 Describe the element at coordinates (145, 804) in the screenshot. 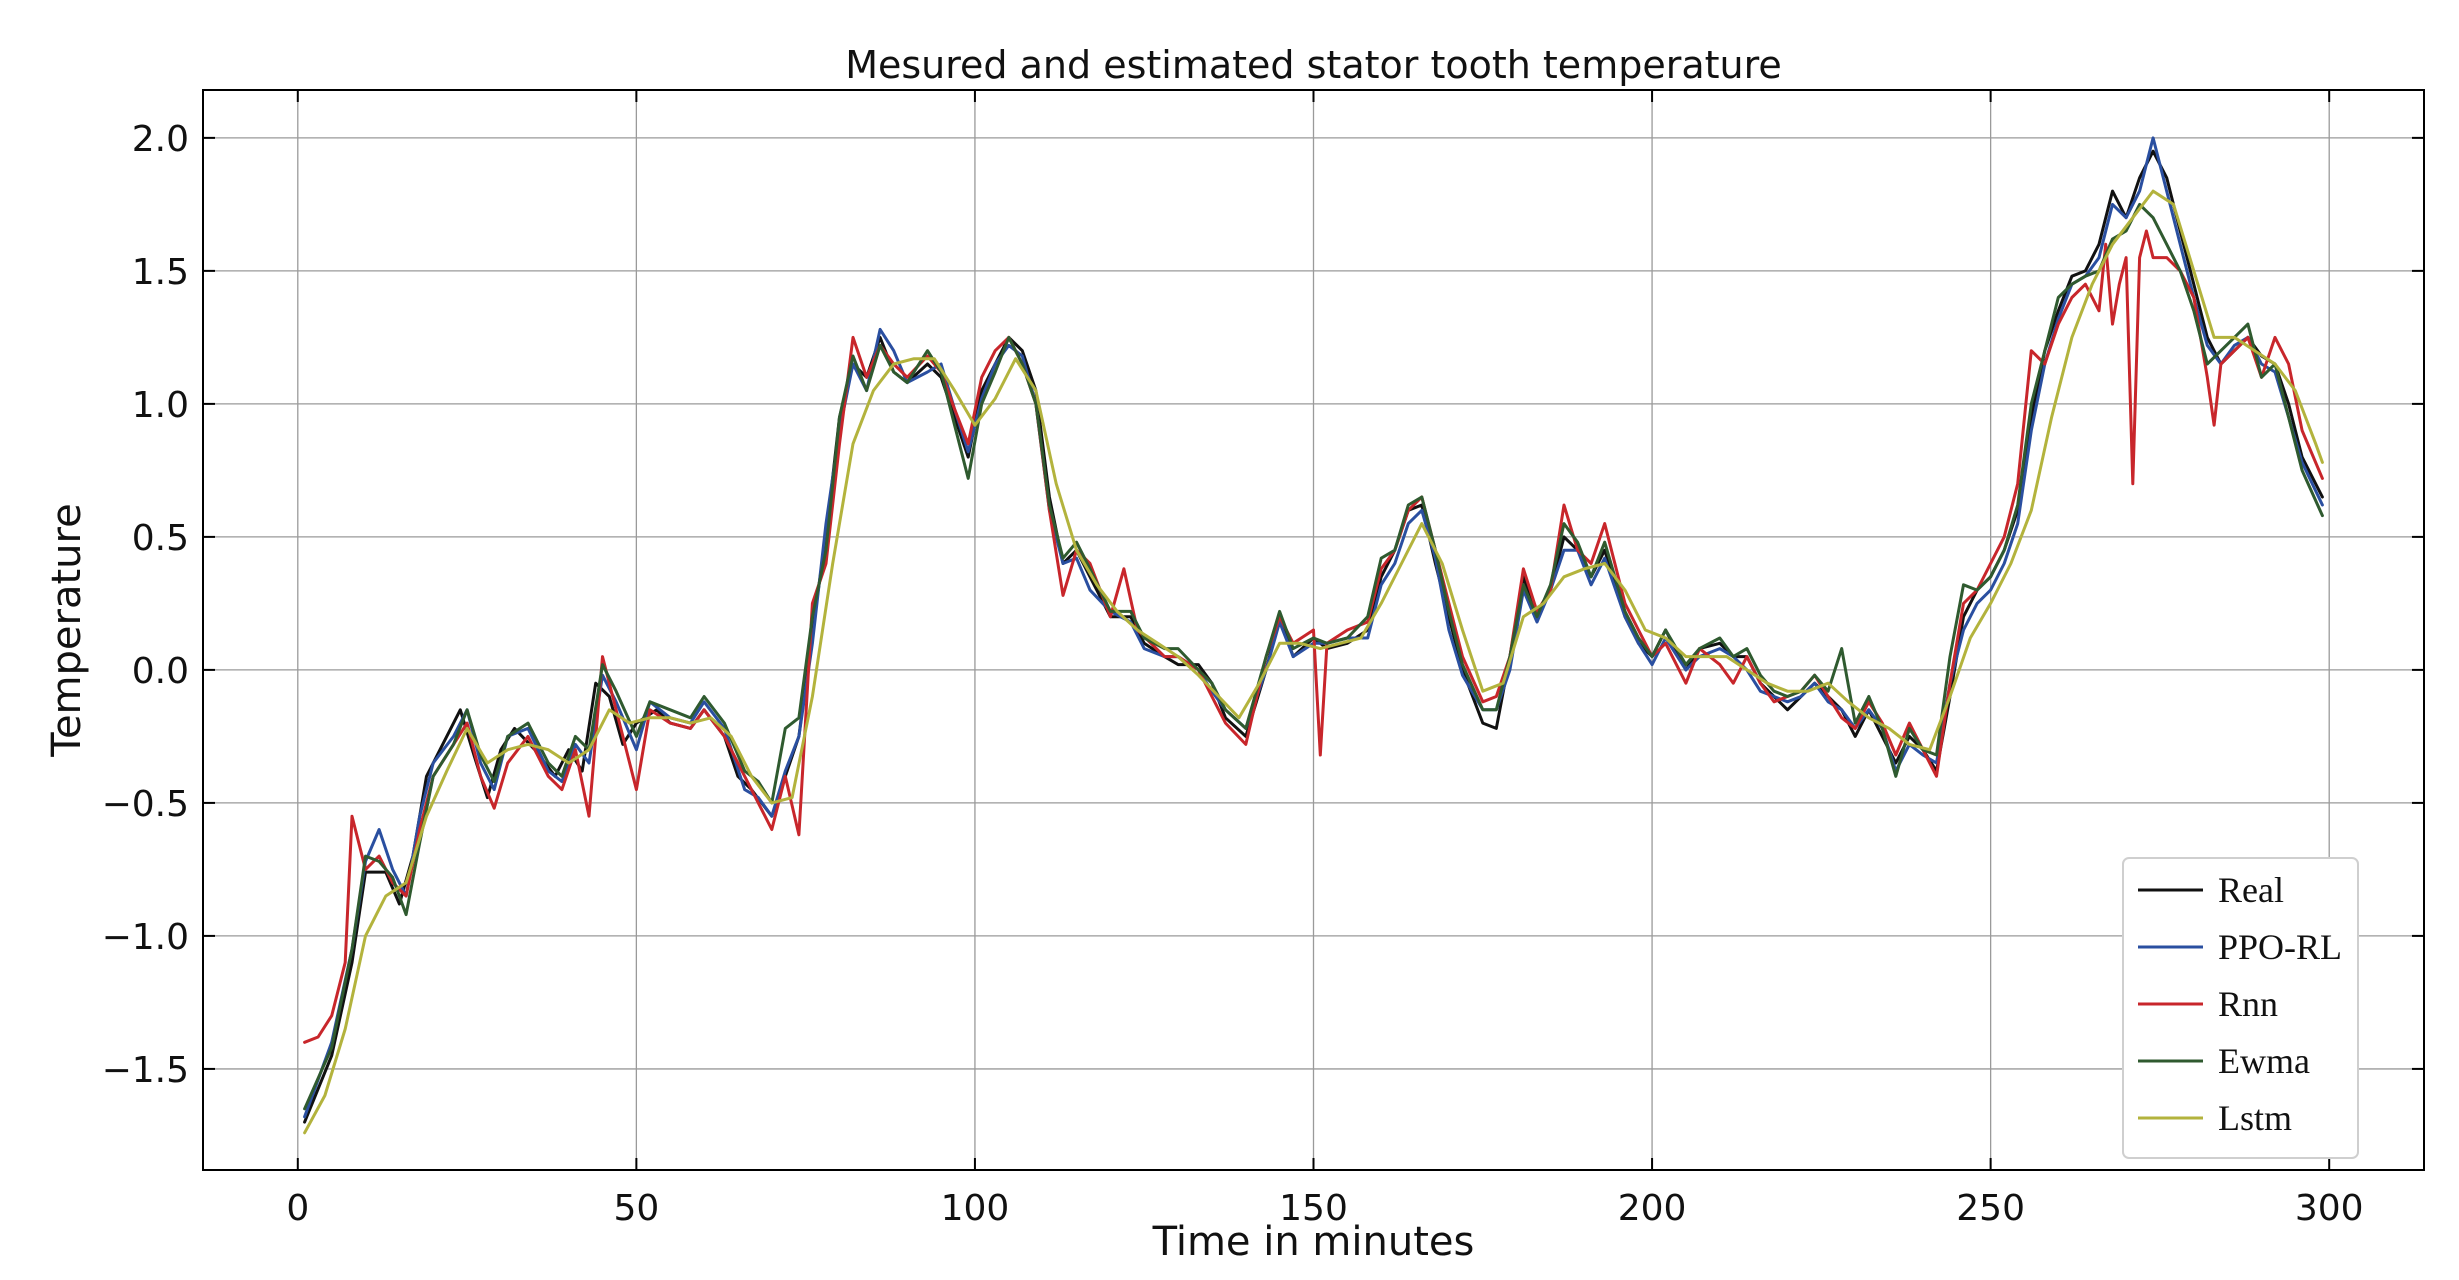

I see `y-tick-label: −0.5` at that location.